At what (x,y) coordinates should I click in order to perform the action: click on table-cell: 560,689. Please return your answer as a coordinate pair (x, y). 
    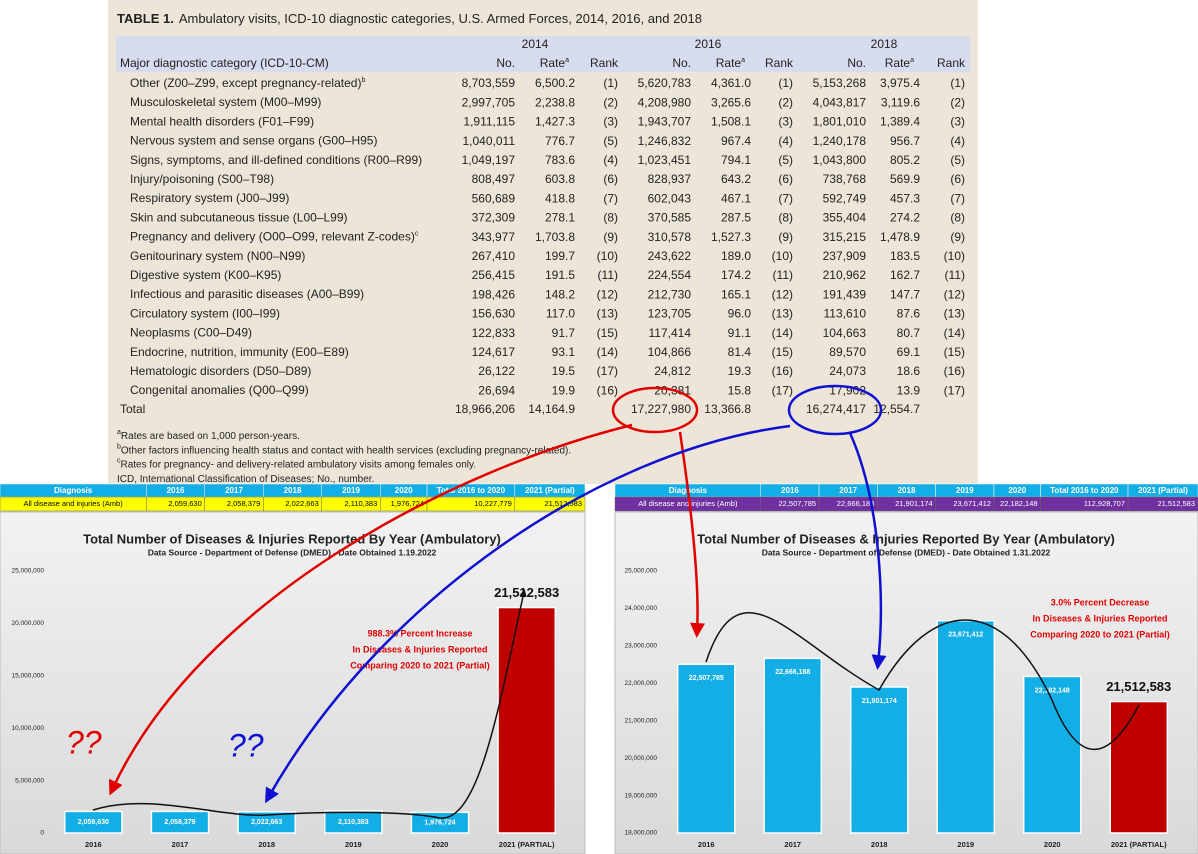
    Looking at the image, I should click on (494, 198).